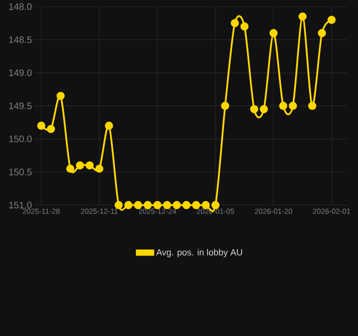  What do you see at coordinates (20, 6) in the screenshot?
I see `y-tick-label: 148.0` at bounding box center [20, 6].